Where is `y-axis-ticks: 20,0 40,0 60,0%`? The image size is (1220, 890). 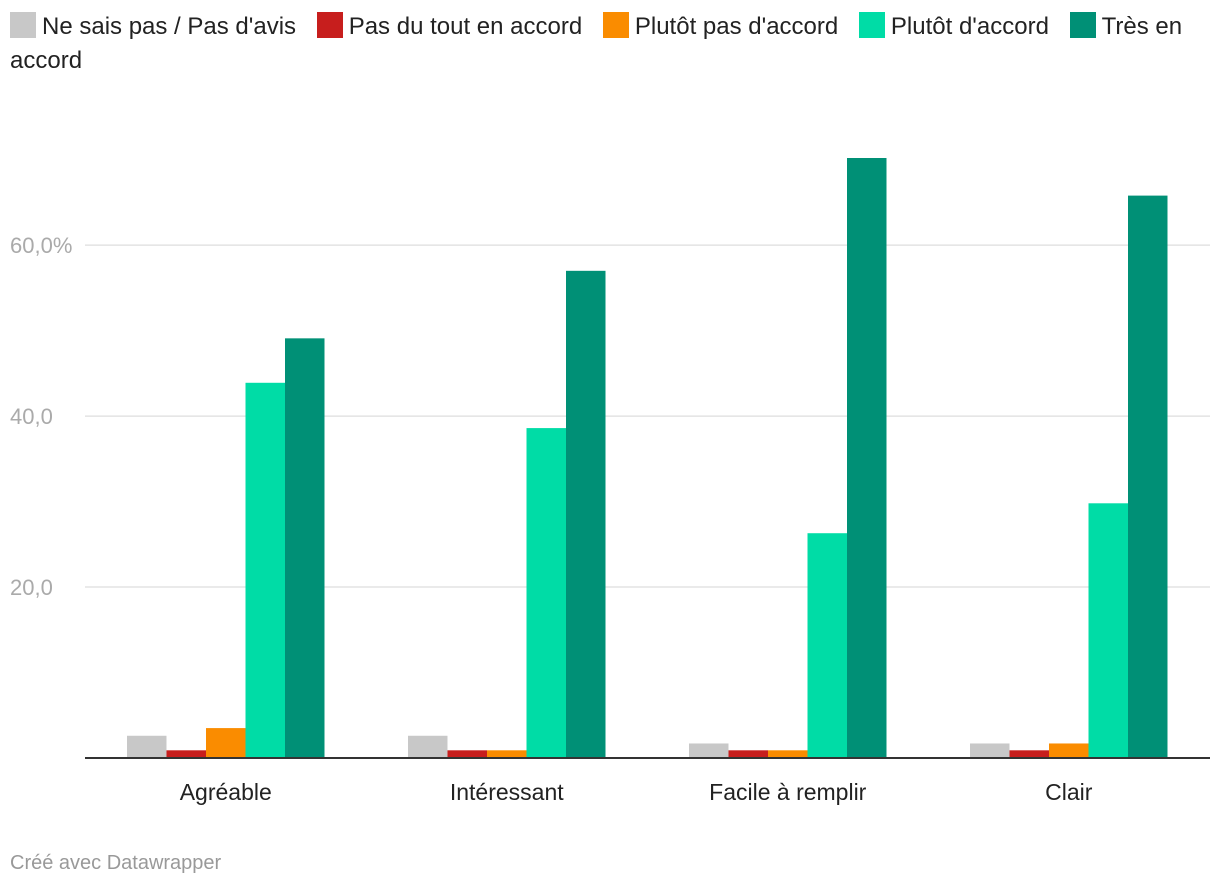
y-axis-ticks: 20,0 40,0 60,0% is located at coordinates (41, 416).